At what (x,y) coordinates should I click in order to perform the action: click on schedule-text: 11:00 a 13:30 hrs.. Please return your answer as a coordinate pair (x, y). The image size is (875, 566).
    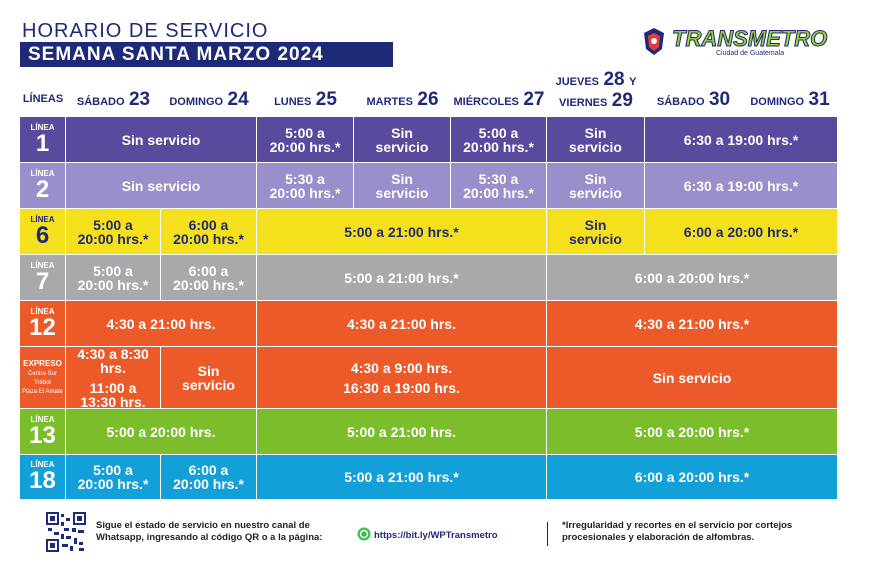
    Looking at the image, I should click on (113, 394).